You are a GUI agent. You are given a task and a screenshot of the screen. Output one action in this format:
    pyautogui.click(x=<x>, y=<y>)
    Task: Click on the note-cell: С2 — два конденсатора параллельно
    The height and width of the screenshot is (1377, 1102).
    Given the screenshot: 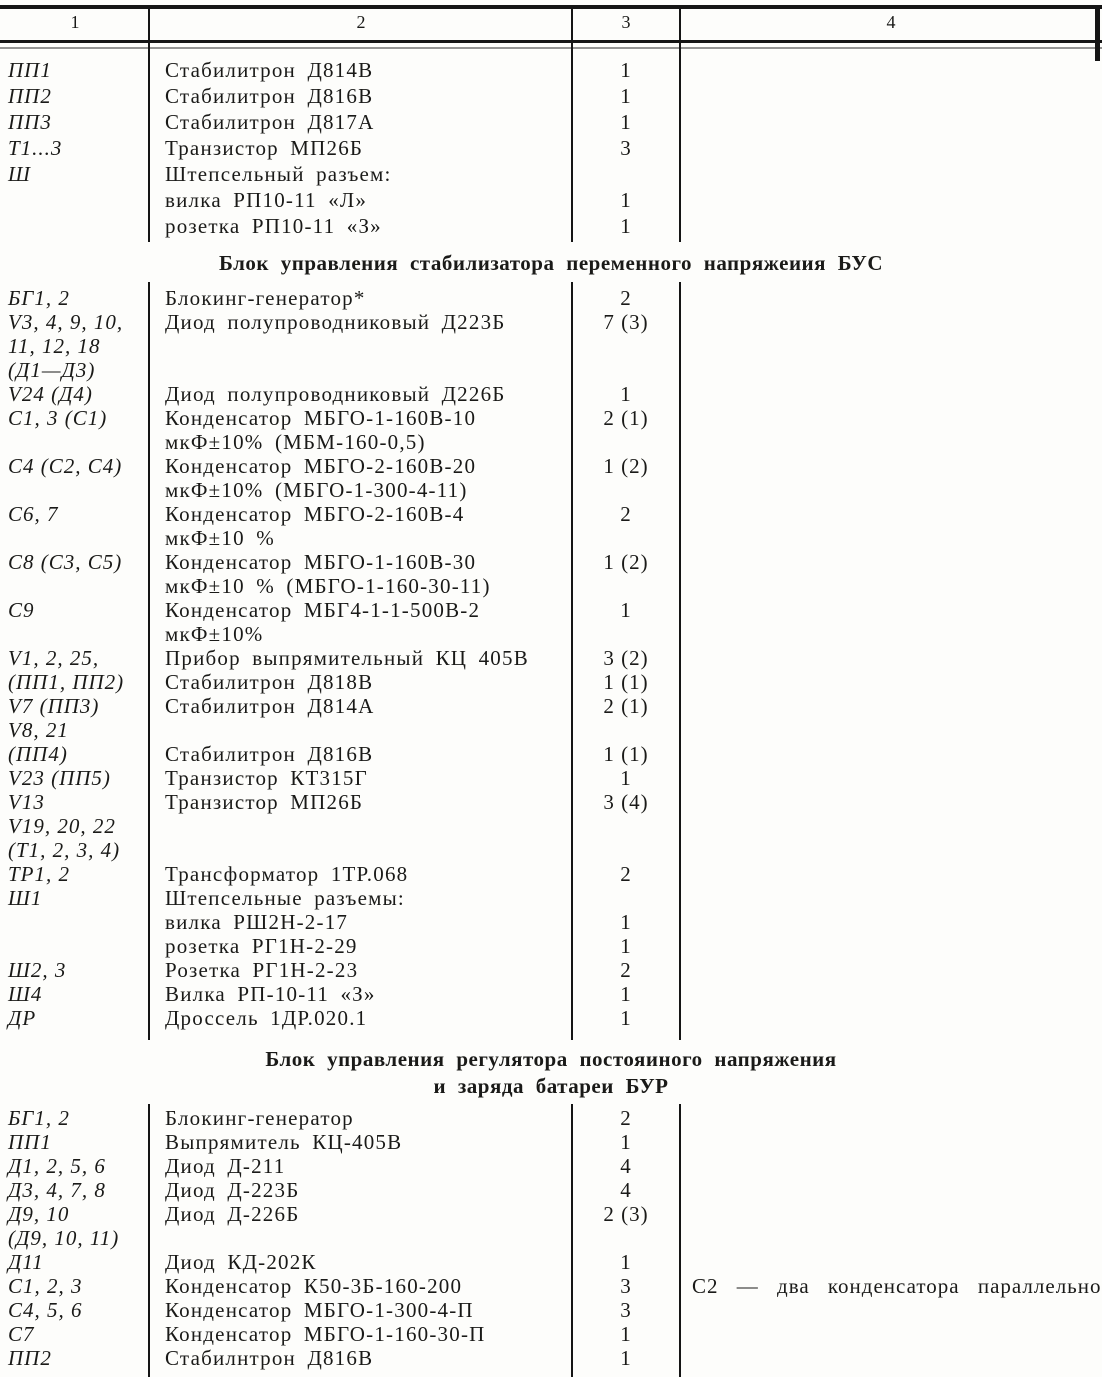 What is the action you would take?
    pyautogui.click(x=897, y=1286)
    